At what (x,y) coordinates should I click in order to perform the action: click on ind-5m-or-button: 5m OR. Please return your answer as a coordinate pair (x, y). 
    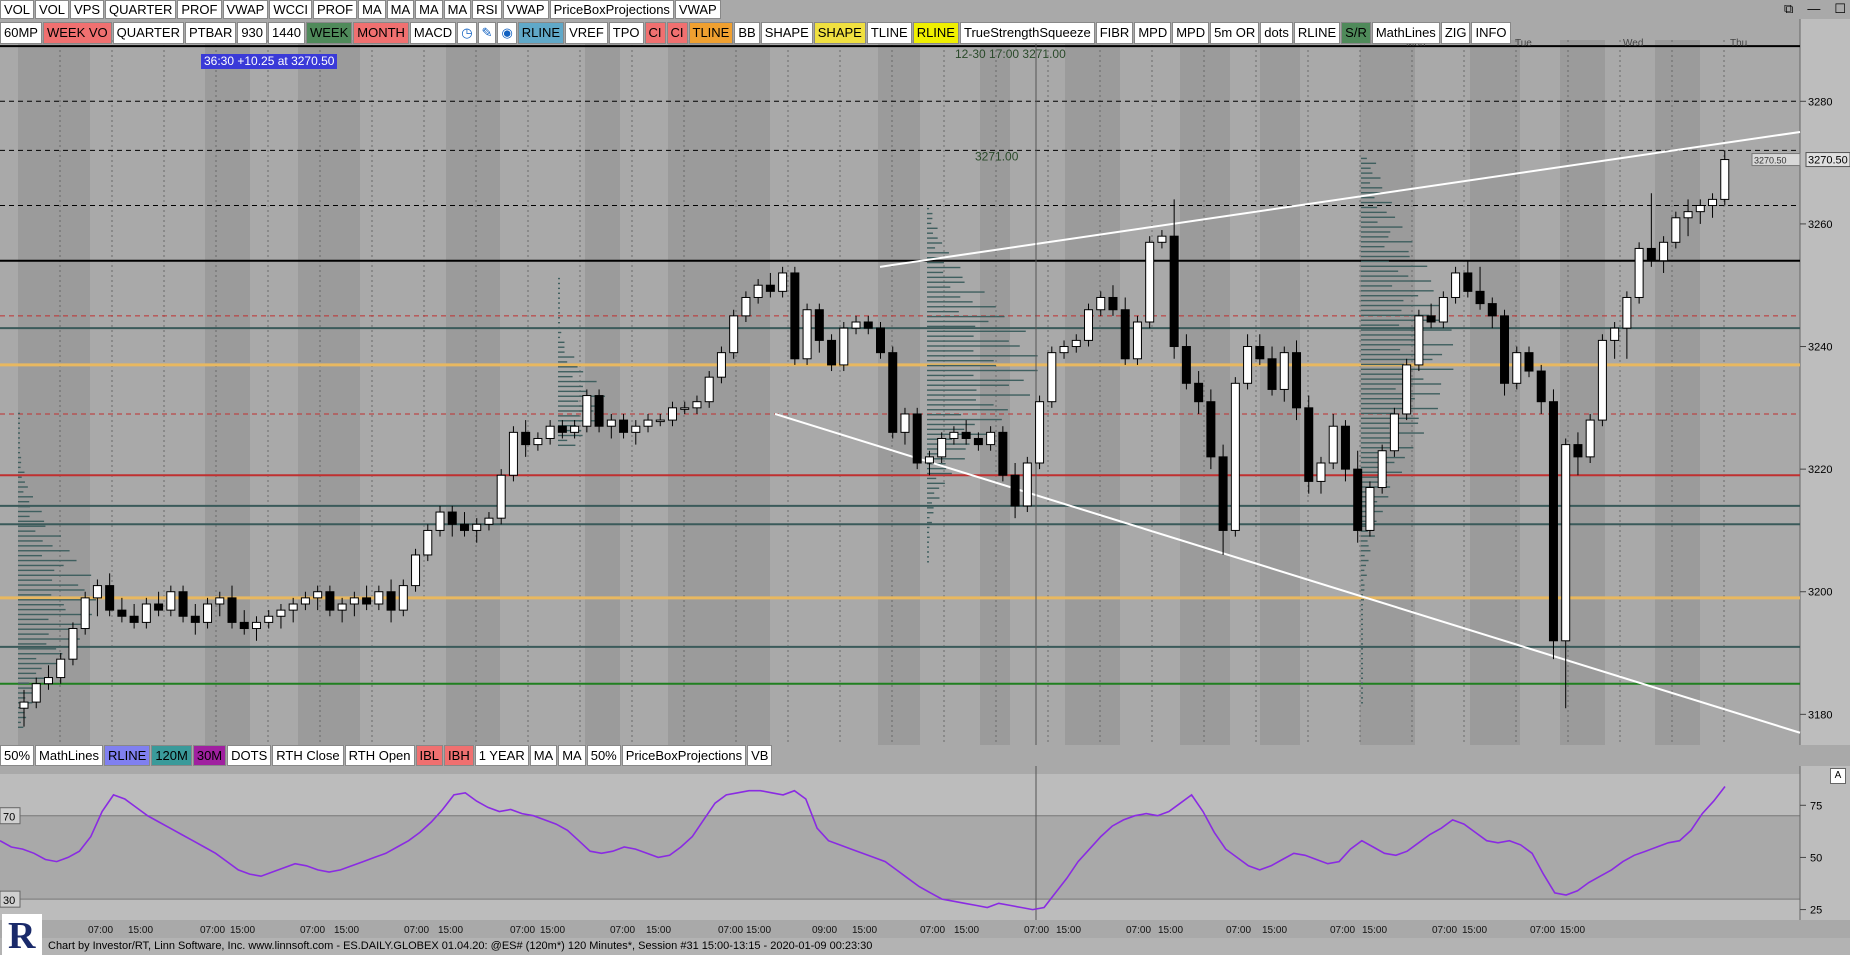
    Looking at the image, I should click on (1235, 33).